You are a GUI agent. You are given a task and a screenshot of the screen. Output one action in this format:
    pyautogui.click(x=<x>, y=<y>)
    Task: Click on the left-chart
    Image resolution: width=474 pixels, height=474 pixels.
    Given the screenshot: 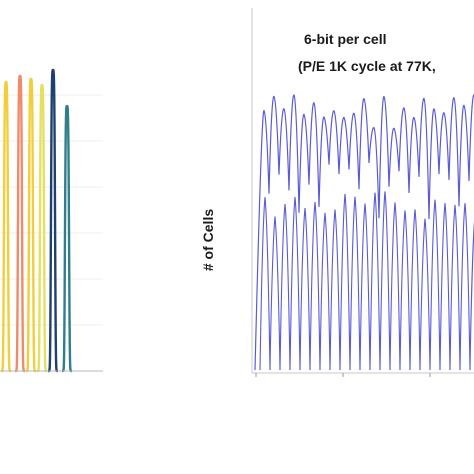 What is the action you would take?
    pyautogui.click(x=51, y=220)
    